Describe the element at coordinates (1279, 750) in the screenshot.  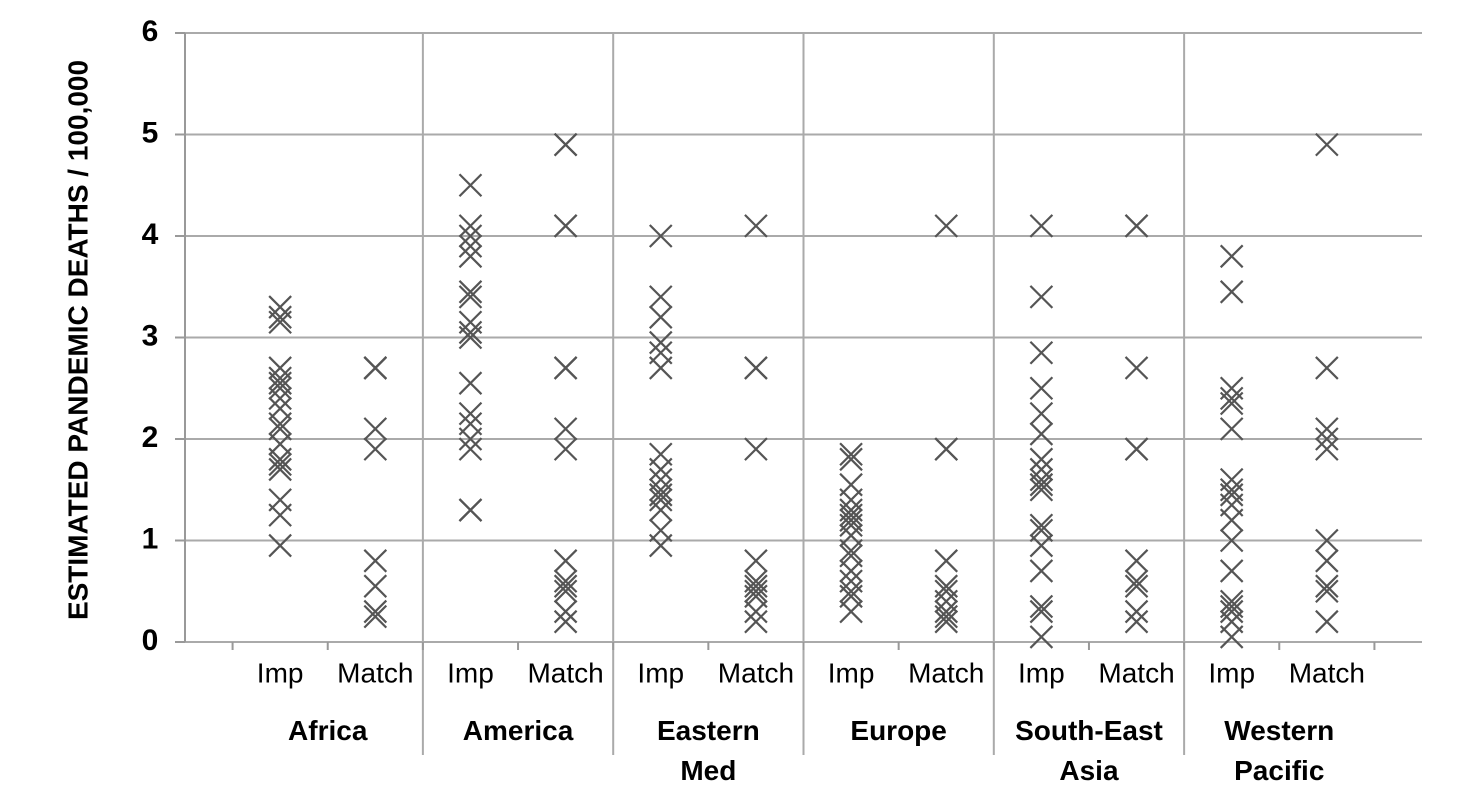
I see `group-label: Western Pacific` at that location.